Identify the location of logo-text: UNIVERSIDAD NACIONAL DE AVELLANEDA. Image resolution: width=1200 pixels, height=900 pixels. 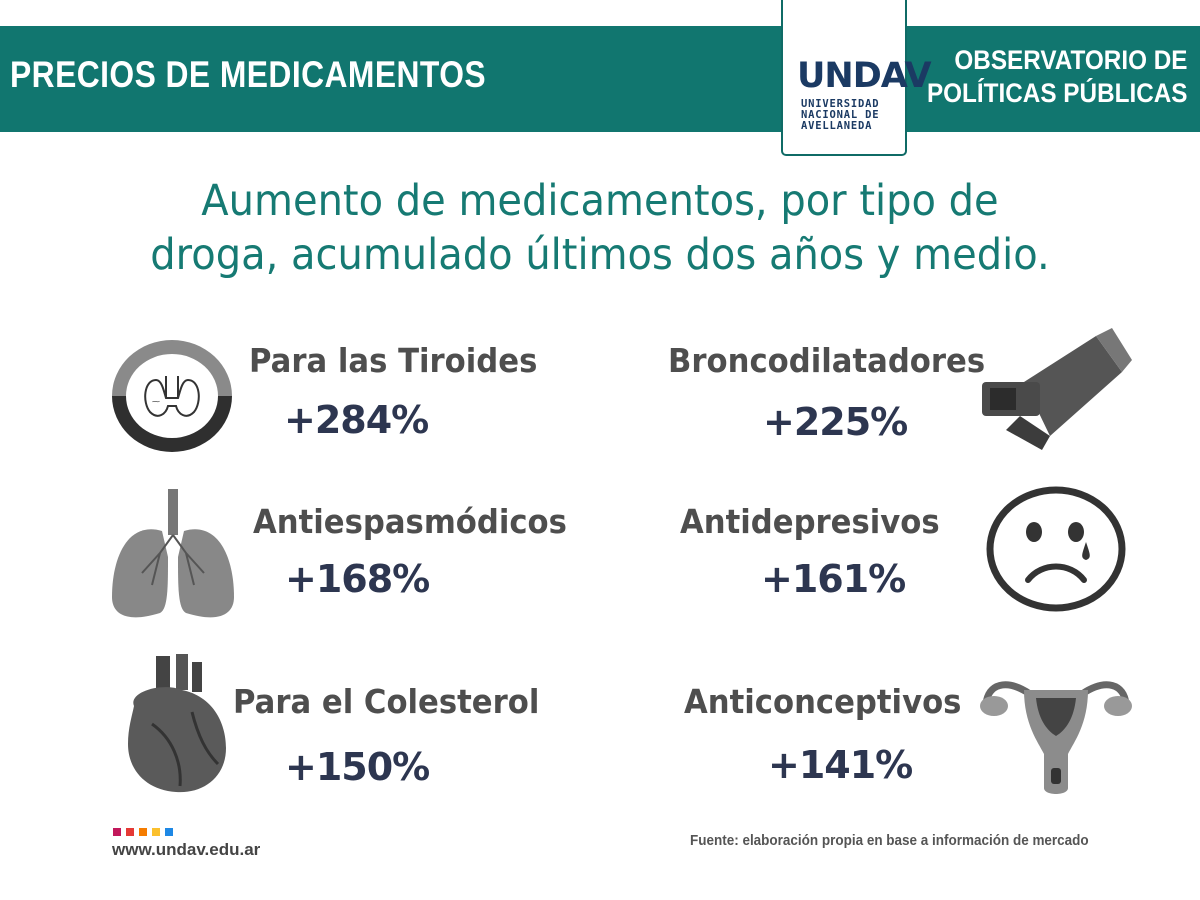
(848, 115).